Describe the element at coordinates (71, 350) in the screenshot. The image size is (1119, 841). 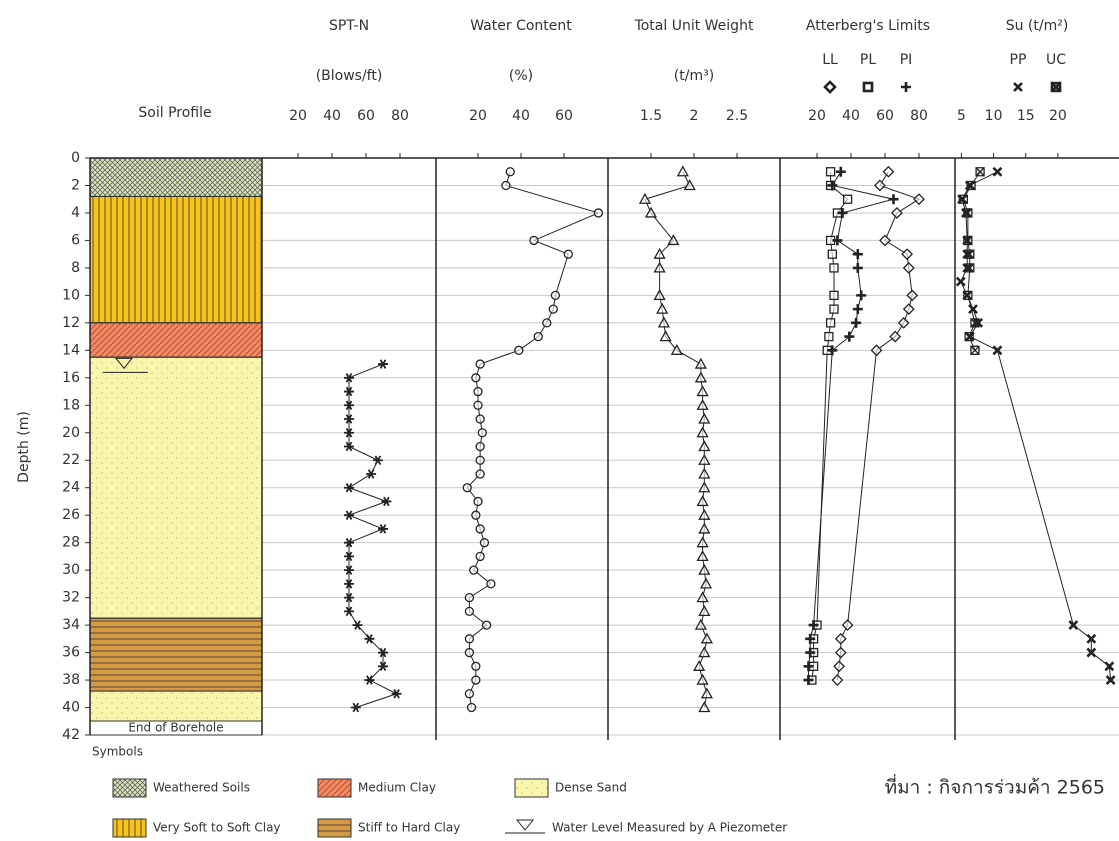
I see `y-tick-label: 14` at that location.